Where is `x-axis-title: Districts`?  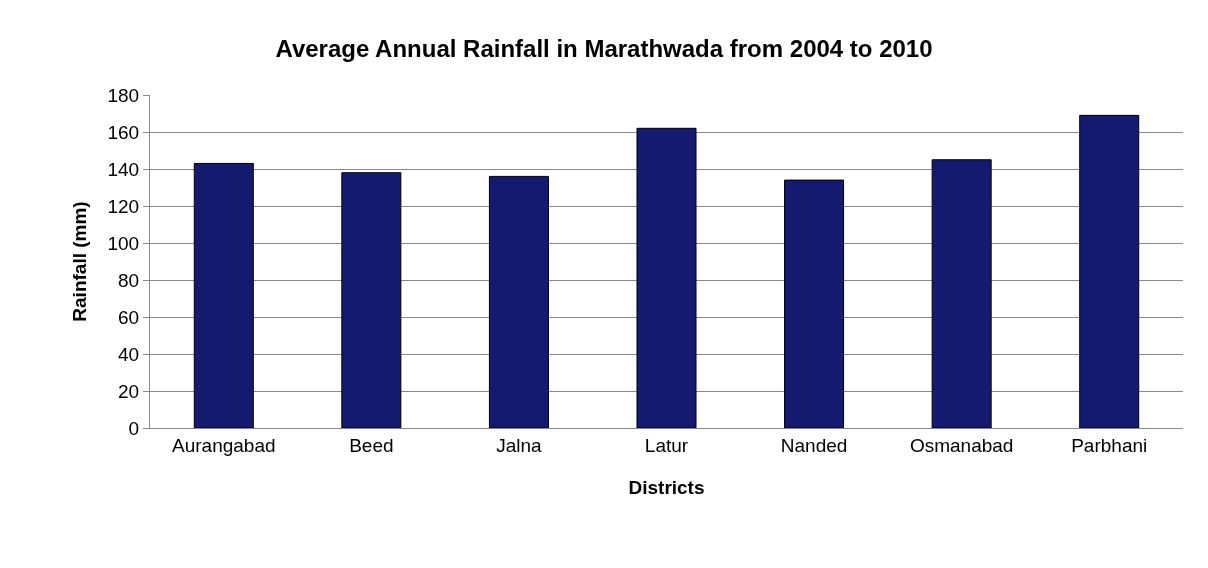 x-axis-title: Districts is located at coordinates (666, 487).